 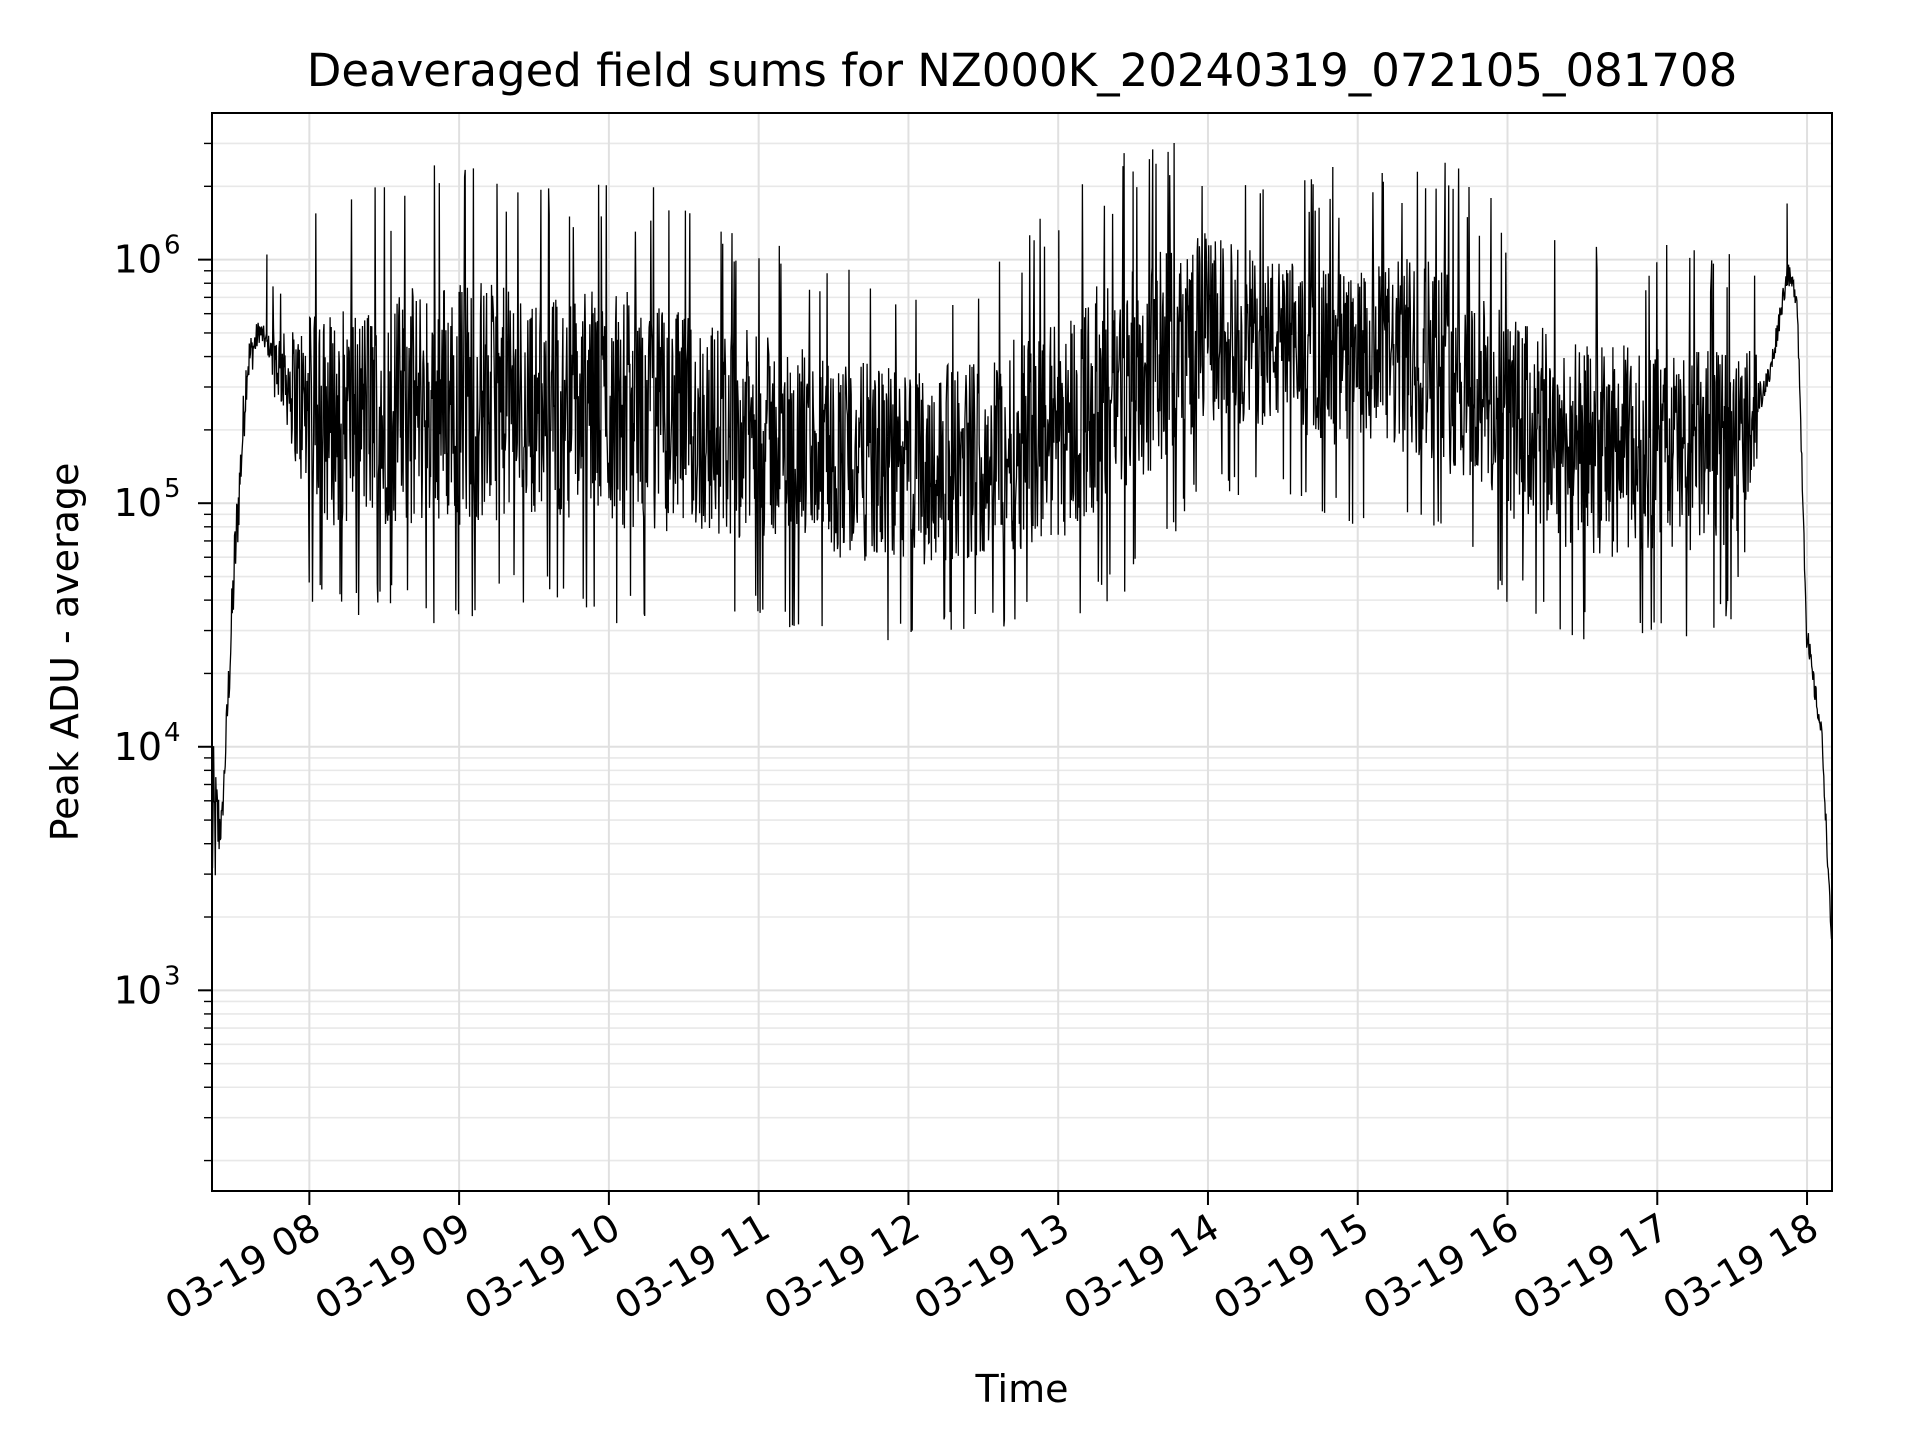 What do you see at coordinates (172, 733) in the screenshot?
I see `y-tick-exponent: 4` at bounding box center [172, 733].